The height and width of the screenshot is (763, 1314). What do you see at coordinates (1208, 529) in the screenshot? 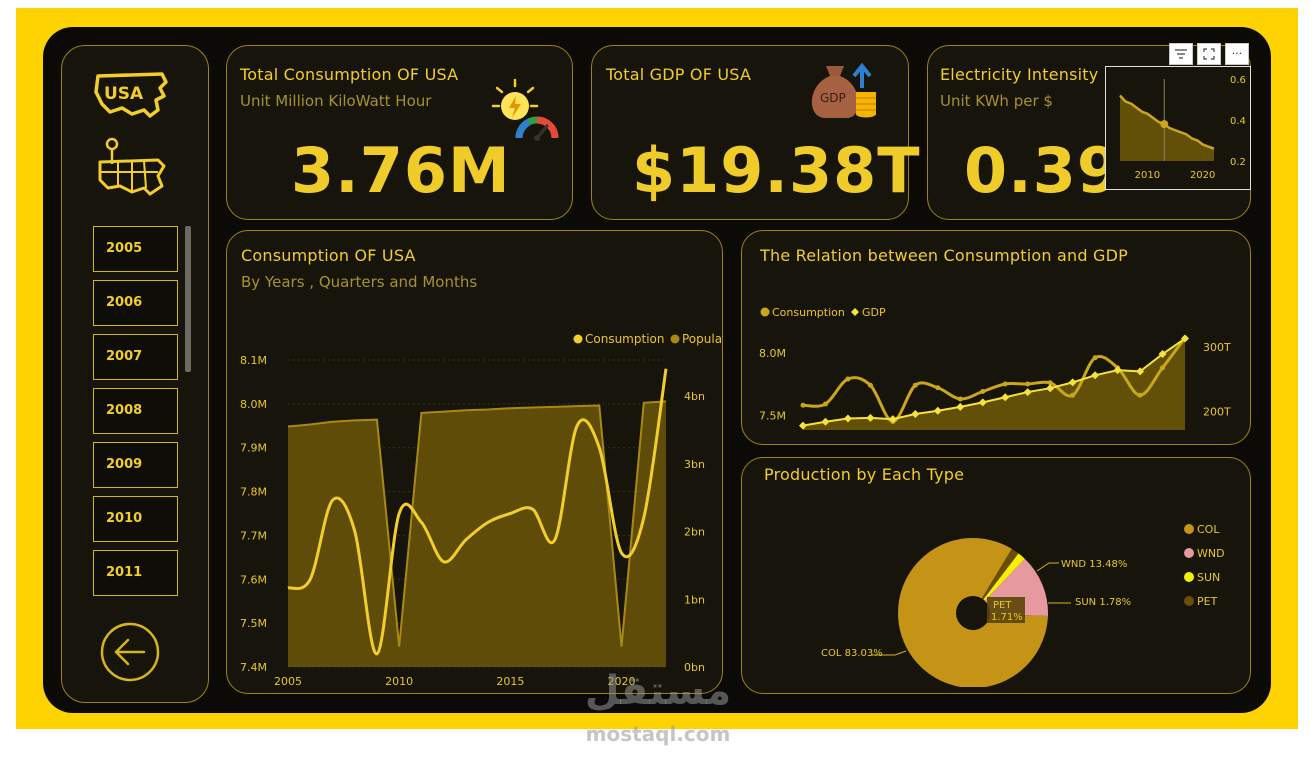
I see `legend-label-col: COL` at bounding box center [1208, 529].